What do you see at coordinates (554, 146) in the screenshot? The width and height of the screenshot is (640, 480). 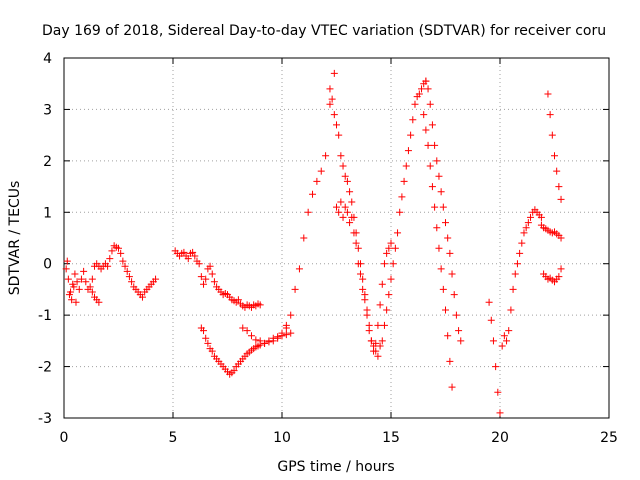 I see `series-track-p` at bounding box center [554, 146].